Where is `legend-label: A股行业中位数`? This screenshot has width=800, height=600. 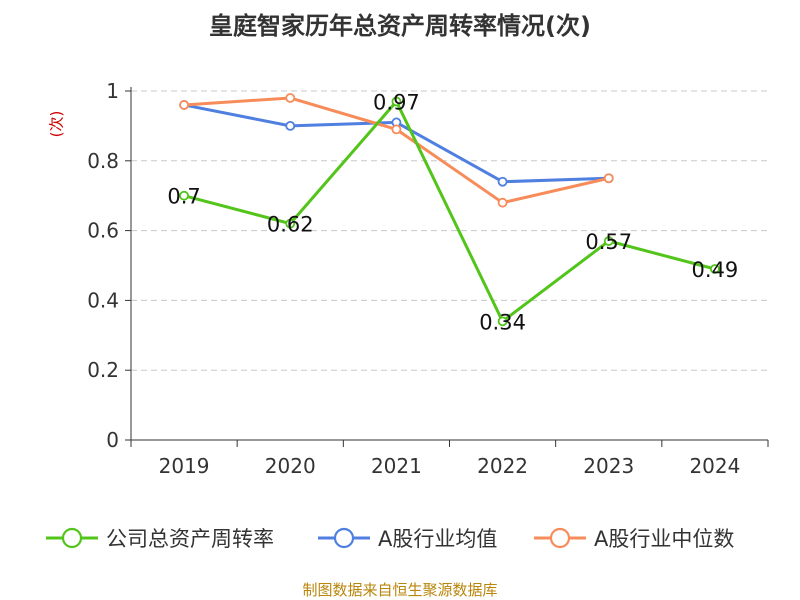 legend-label: A股行业中位数 is located at coordinates (664, 539).